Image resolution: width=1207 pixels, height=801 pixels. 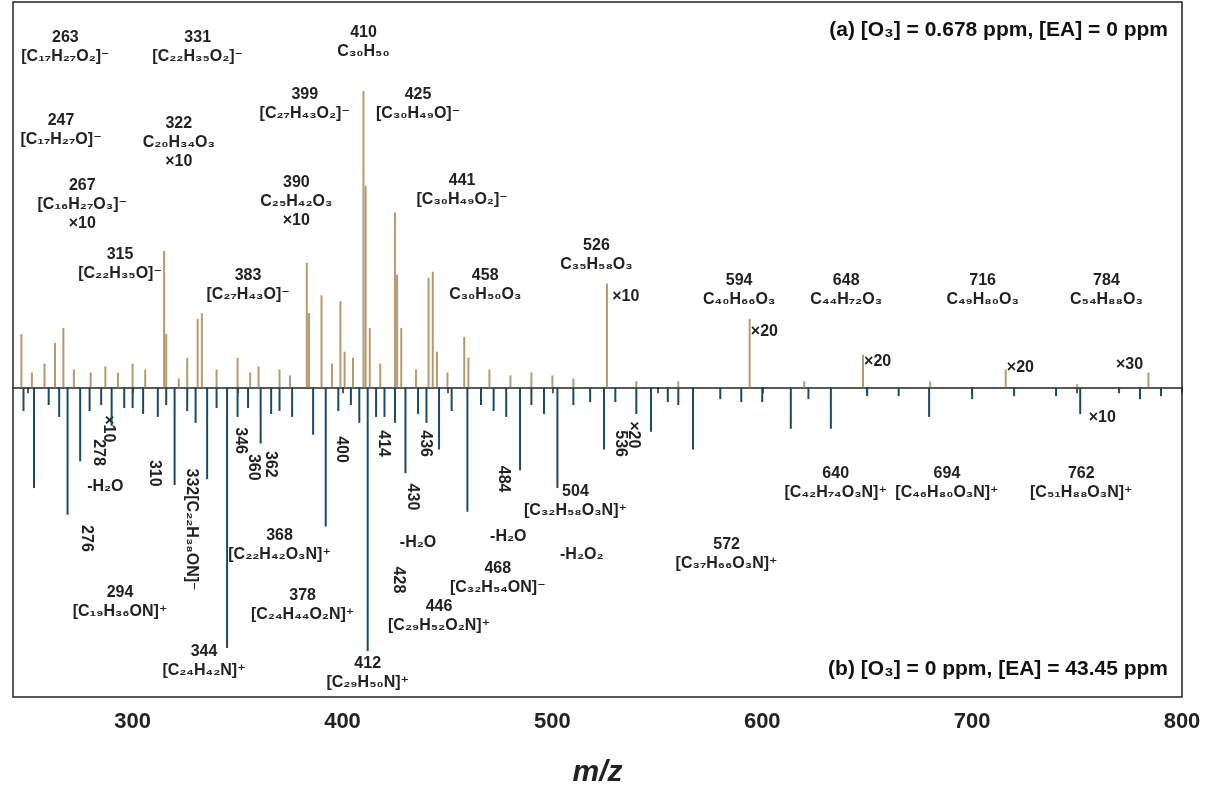 I want to click on annotation: -H₂O, so click(x=418, y=541).